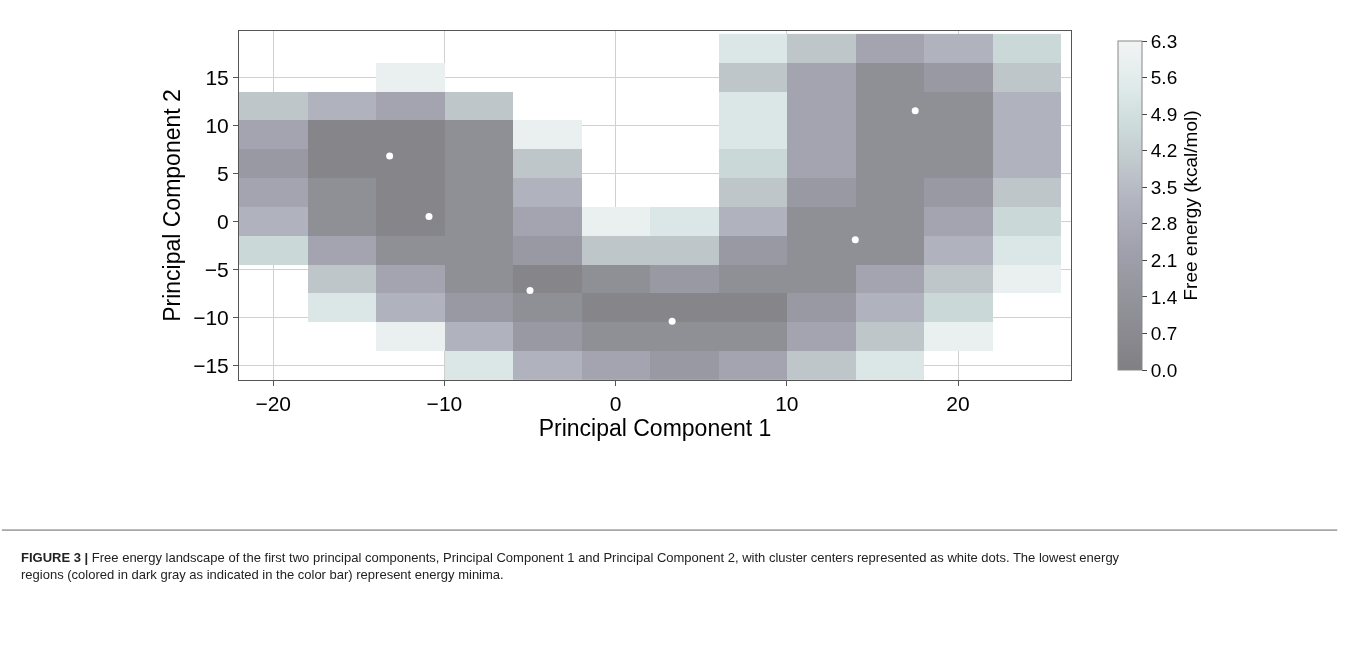  Describe the element at coordinates (1164, 187) in the screenshot. I see `color-bar-label: 3.5` at that location.